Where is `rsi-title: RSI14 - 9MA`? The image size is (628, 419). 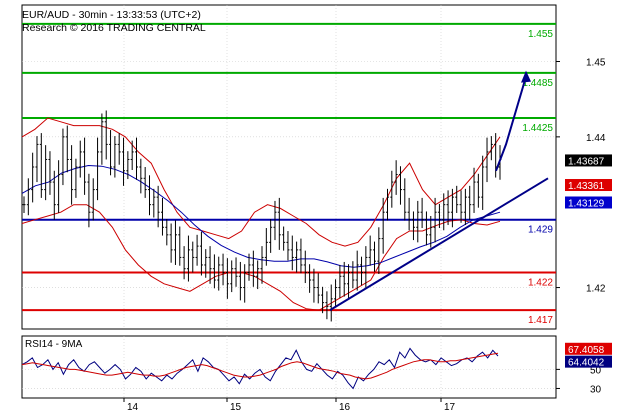
rsi-title: RSI14 - 9MA is located at coordinates (54, 344).